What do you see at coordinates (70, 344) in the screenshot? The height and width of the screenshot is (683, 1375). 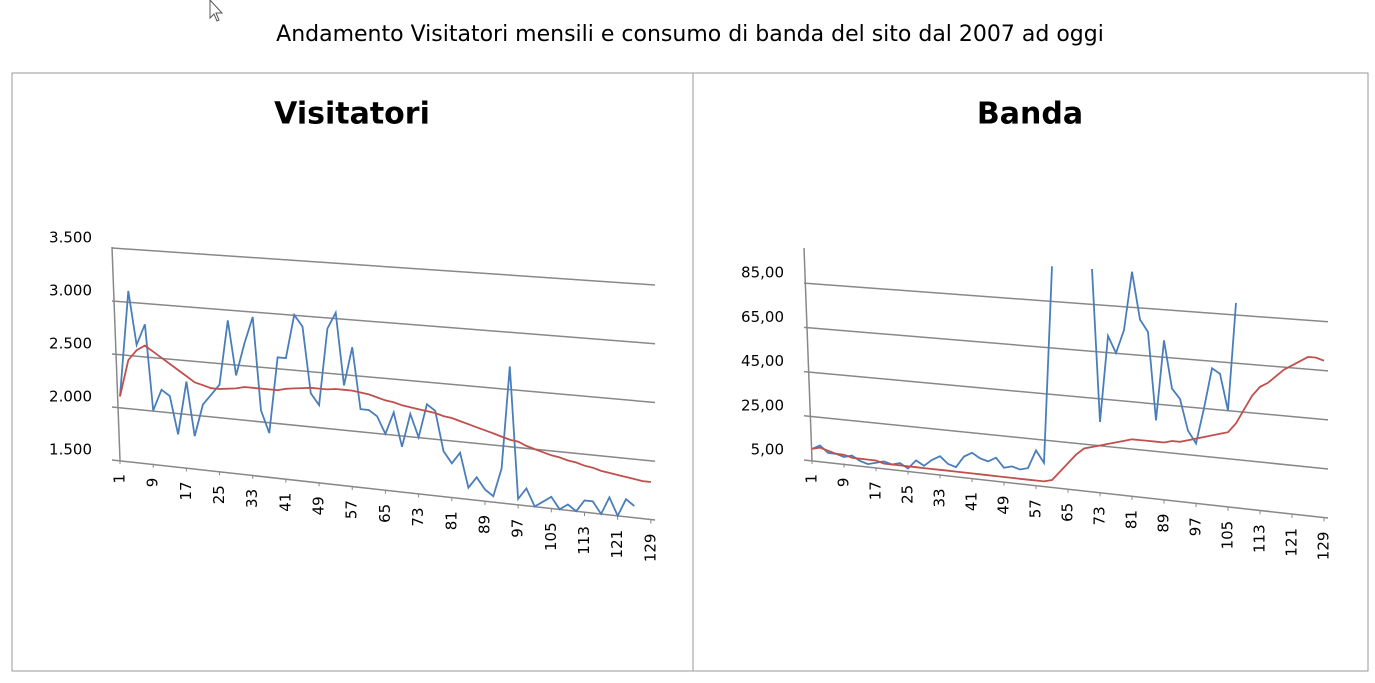 I see `y-tick-label: 2.500` at bounding box center [70, 344].